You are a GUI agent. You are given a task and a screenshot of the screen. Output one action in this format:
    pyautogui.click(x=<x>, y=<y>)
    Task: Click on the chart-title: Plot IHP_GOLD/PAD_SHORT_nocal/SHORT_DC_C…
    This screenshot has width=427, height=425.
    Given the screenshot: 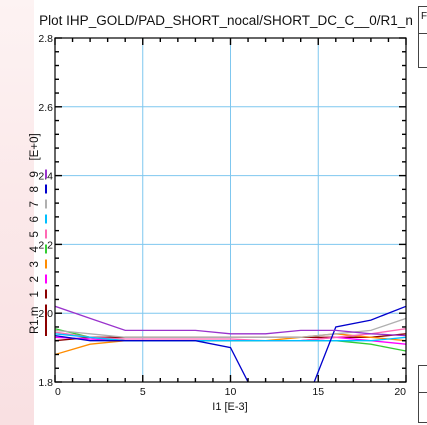 What is the action you would take?
    pyautogui.click(x=226, y=20)
    